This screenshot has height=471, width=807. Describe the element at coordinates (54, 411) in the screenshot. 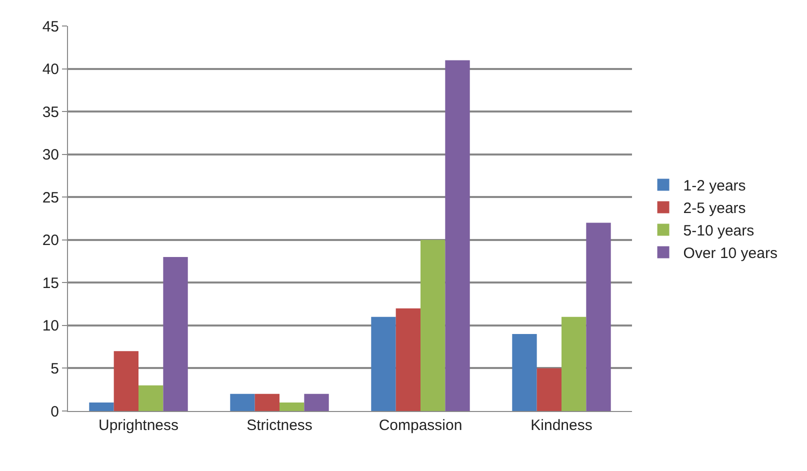

I see `y-tick-label: 0` at that location.